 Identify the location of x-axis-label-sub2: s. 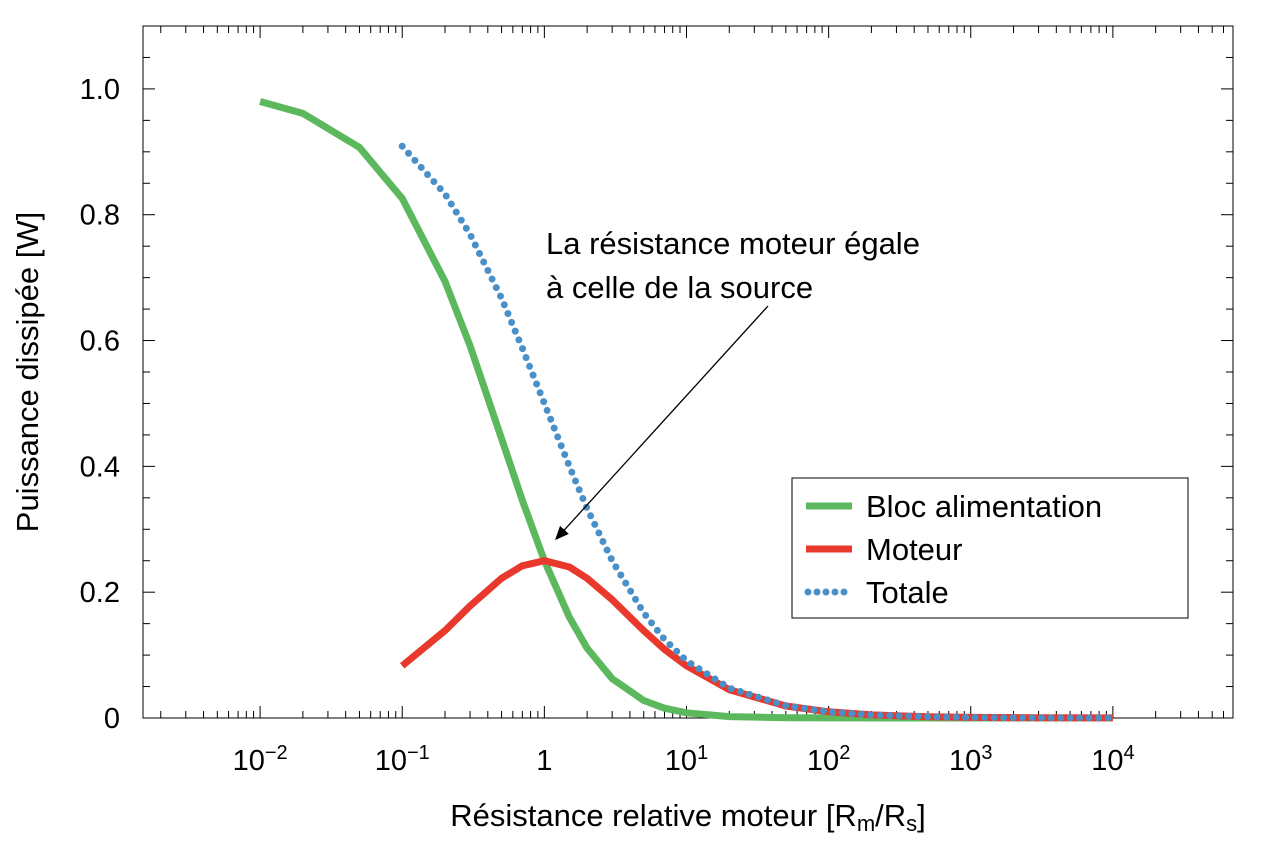
(911, 823).